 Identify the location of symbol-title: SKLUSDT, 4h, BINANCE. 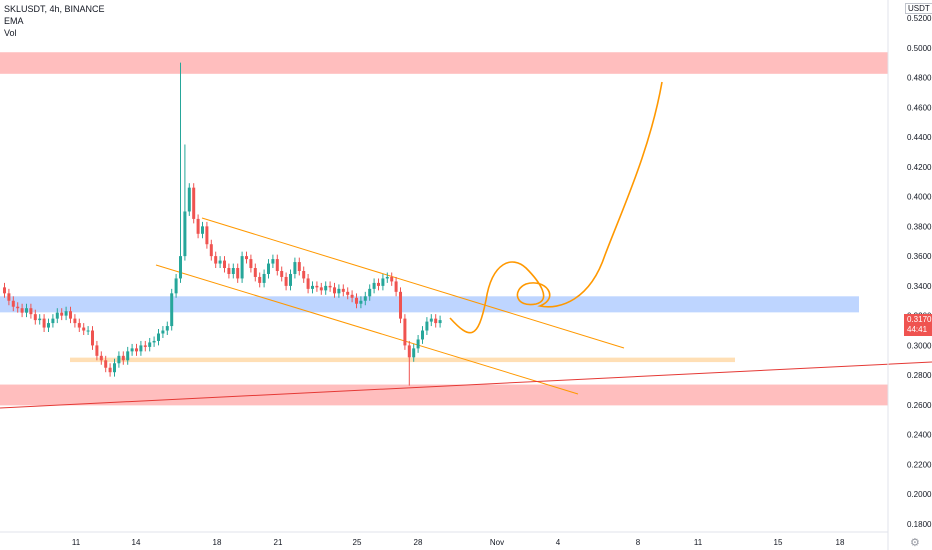
(54, 9).